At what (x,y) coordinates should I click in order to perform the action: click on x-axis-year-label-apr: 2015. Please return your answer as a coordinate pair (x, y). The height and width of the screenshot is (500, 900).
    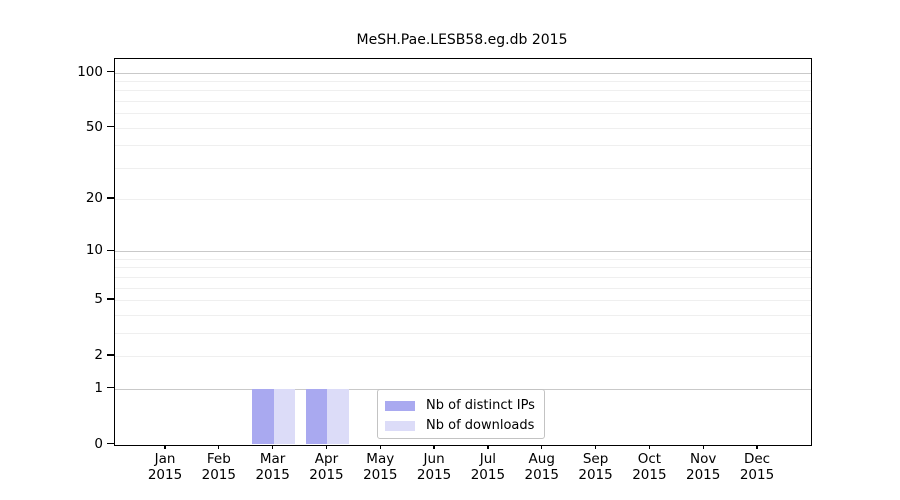
    Looking at the image, I should click on (326, 475).